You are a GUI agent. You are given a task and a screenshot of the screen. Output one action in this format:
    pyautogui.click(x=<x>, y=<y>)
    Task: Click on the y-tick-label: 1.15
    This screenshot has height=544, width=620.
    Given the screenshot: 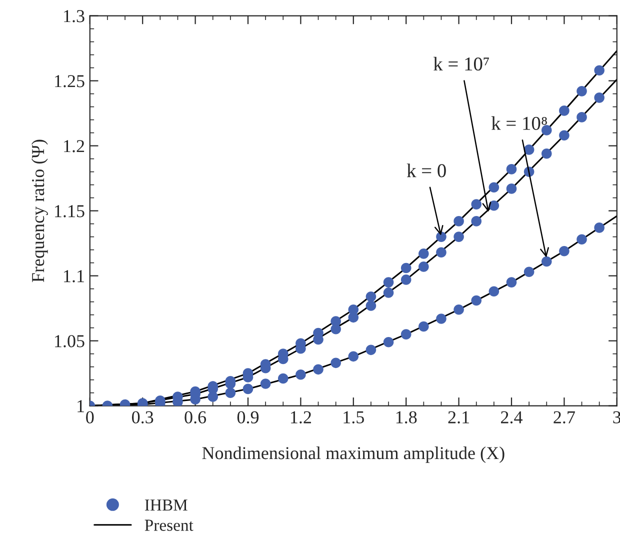 What is the action you would take?
    pyautogui.click(x=69, y=211)
    